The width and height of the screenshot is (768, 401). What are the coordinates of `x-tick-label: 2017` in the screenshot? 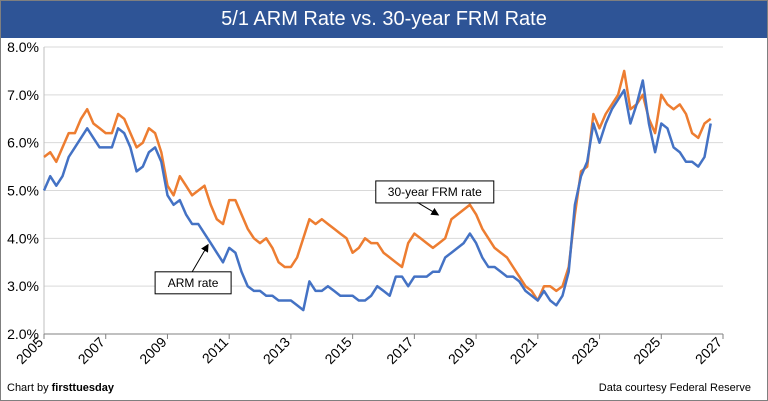 It's located at (399, 350).